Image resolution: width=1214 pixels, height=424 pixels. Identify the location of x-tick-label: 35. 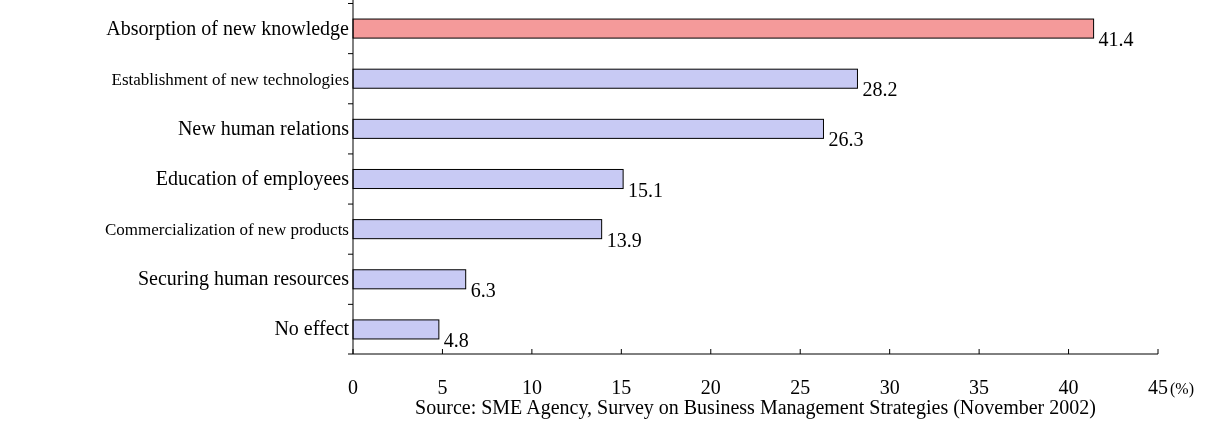
(979, 387).